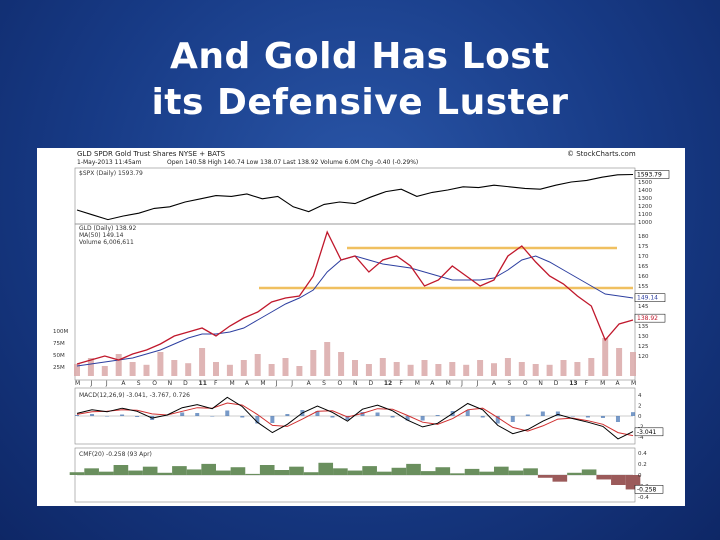 The image size is (720, 540). Describe the element at coordinates (59, 368) in the screenshot. I see `volume-tick-label: 25M` at that location.